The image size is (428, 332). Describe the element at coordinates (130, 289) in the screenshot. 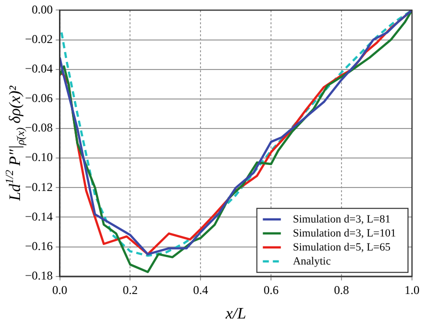

I see `x-tick-label: 0.2` at that location.